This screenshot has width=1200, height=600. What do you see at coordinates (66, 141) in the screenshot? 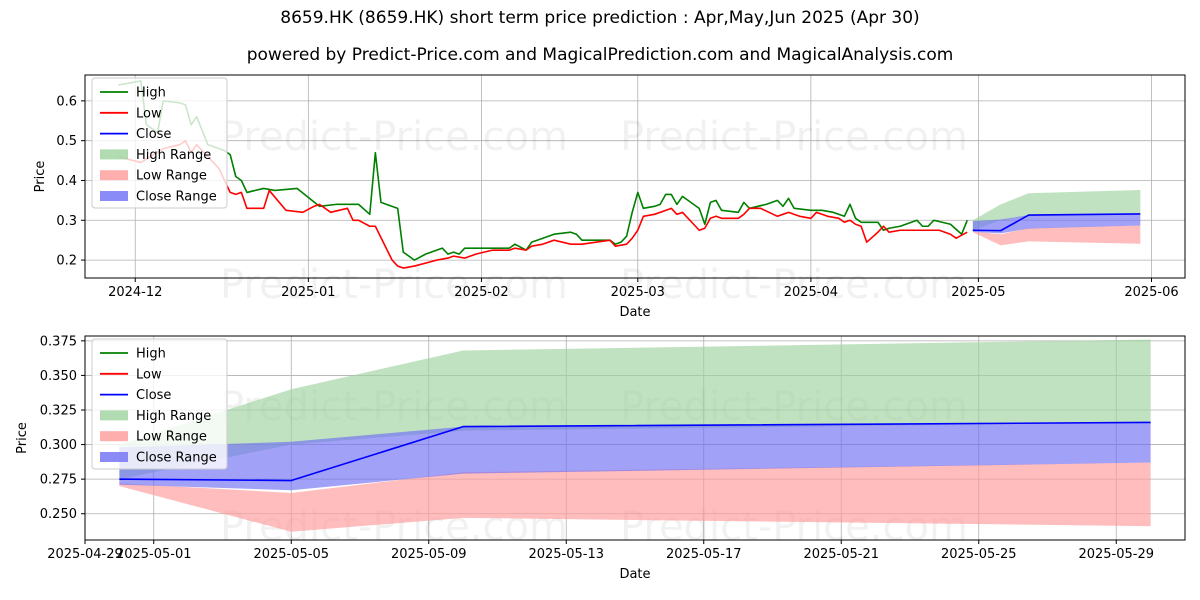
I see `y-tick-label: 0.5` at bounding box center [66, 141].